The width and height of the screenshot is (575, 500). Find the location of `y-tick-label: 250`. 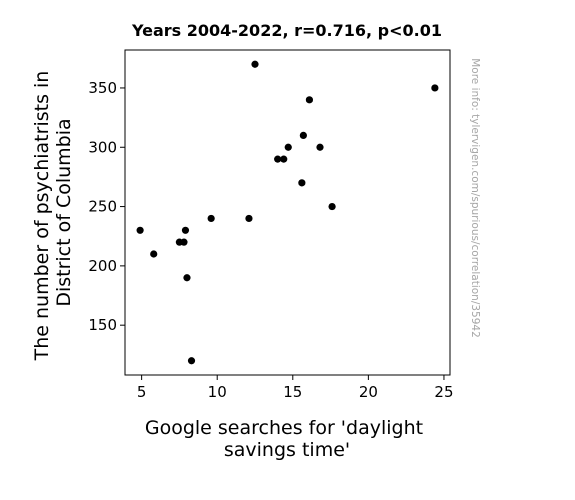

y-tick-label: 250 is located at coordinates (102, 207).